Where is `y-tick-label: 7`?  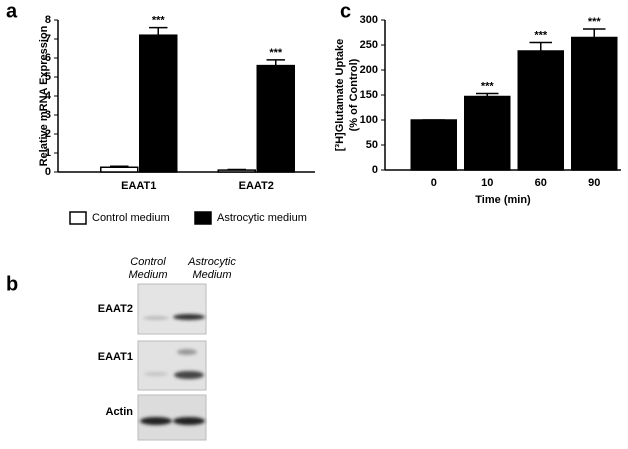 y-tick-label: 7 is located at coordinates (48, 39).